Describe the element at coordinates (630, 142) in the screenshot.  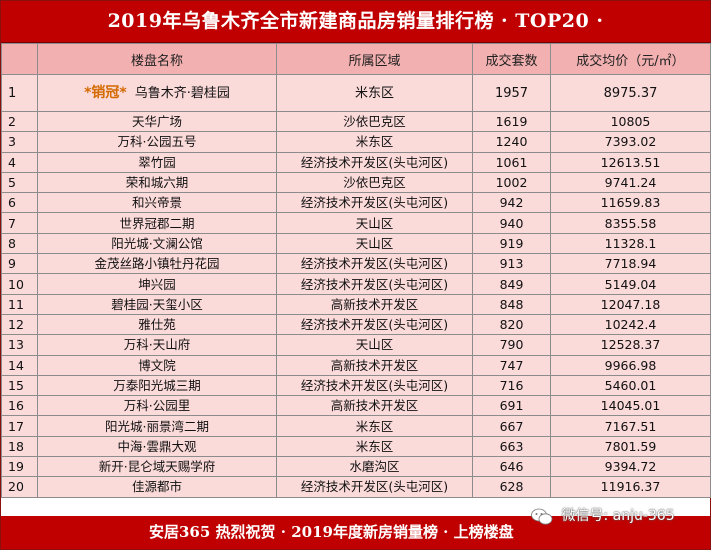
I see `price-cell: 7393.02` at that location.